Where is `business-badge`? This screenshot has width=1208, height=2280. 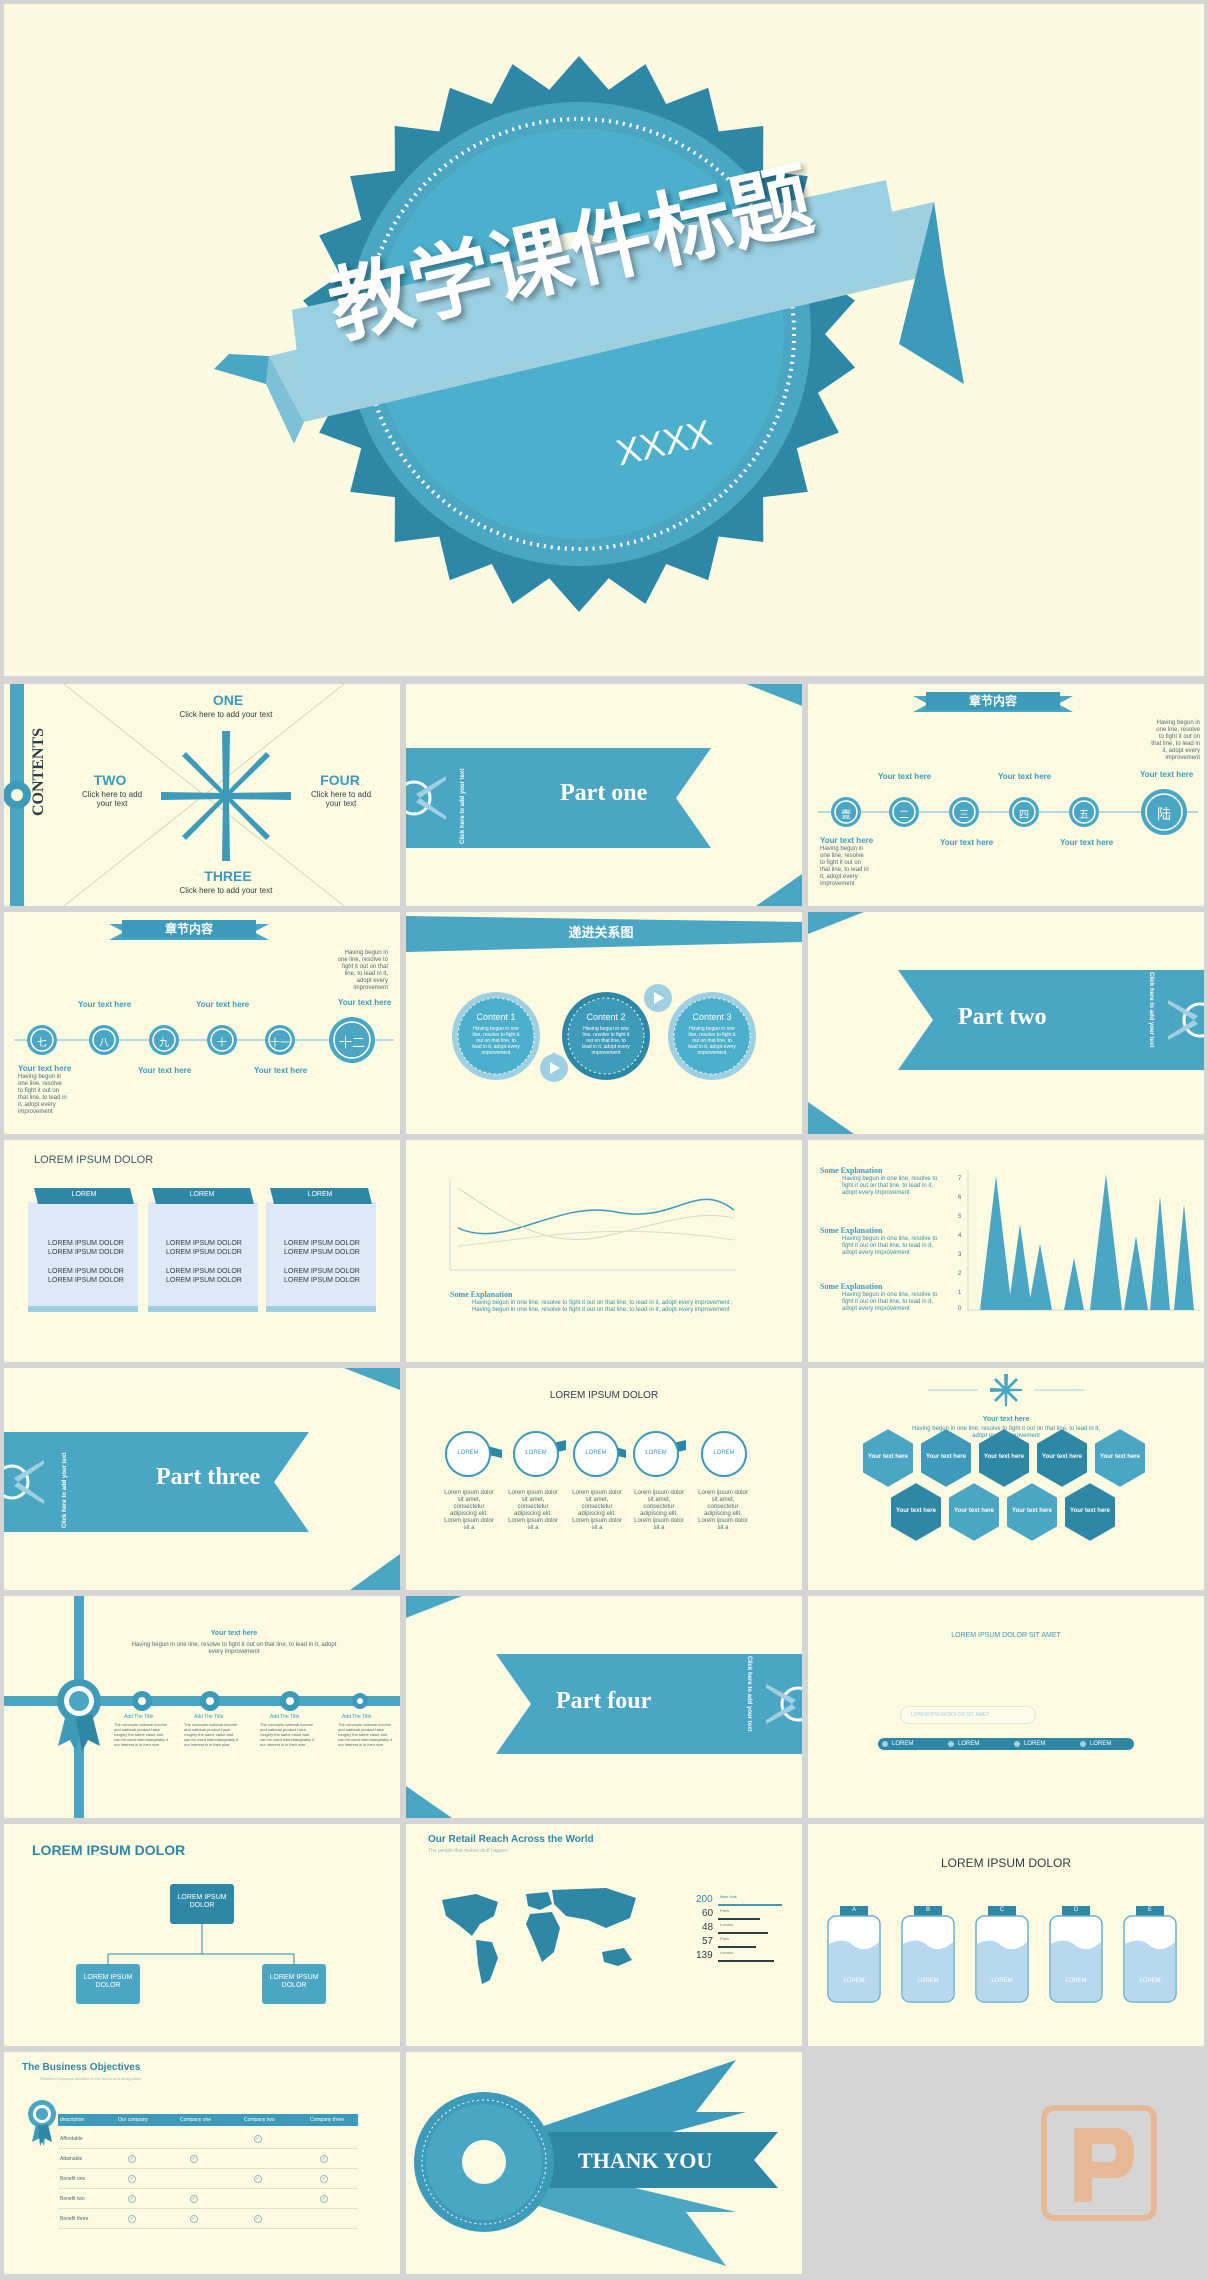
business-badge is located at coordinates (42, 2123).